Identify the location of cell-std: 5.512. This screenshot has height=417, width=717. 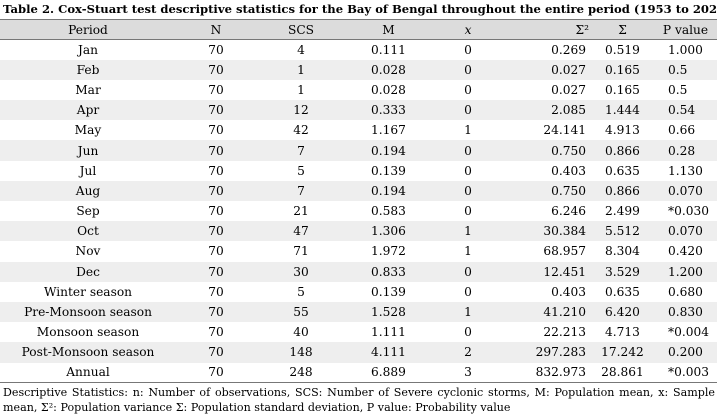
(622, 231).